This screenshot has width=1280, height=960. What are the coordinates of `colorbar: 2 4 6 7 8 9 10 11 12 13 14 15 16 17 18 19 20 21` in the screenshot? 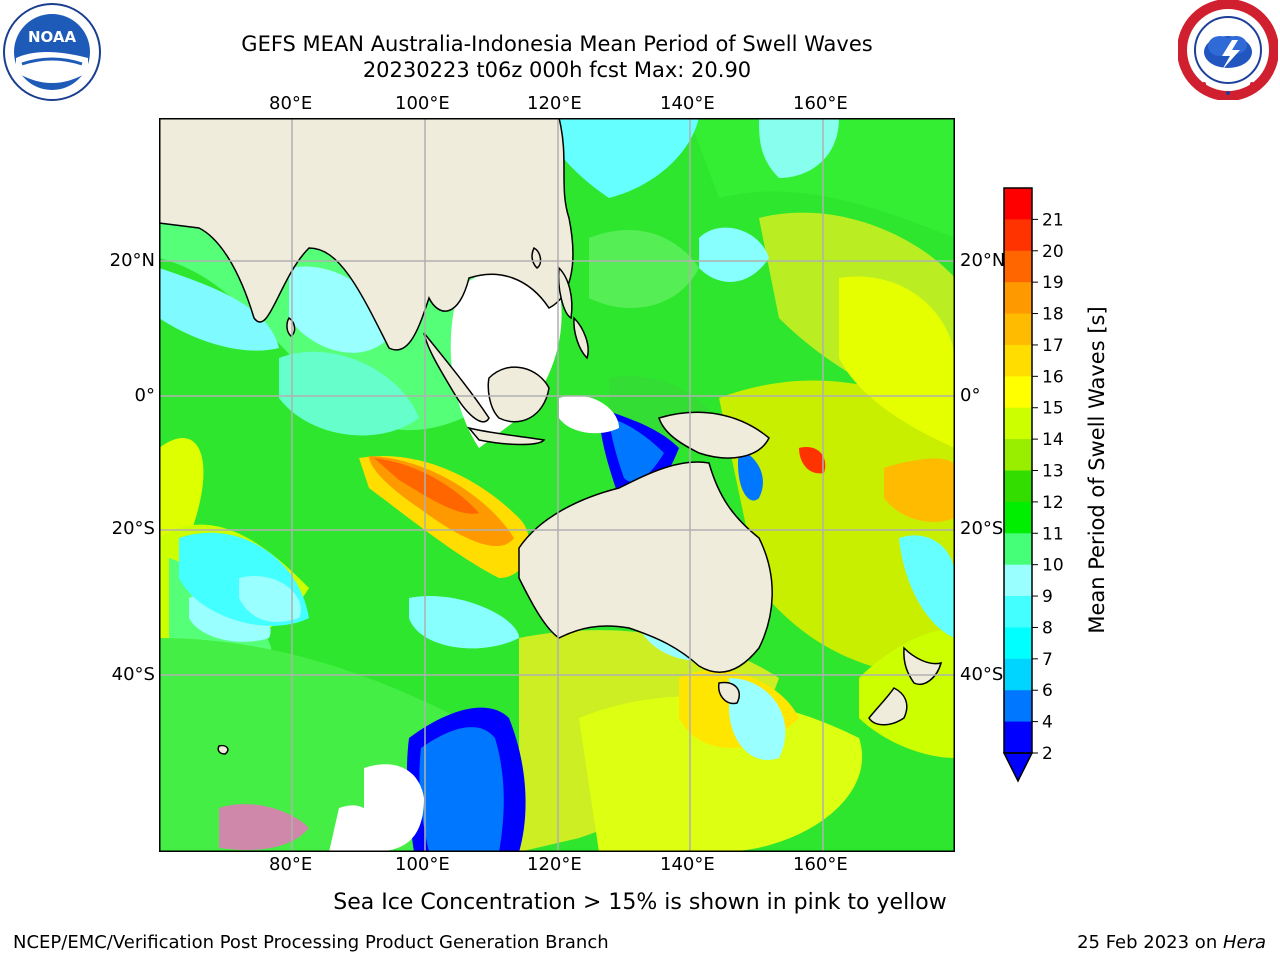 It's located at (1033, 485).